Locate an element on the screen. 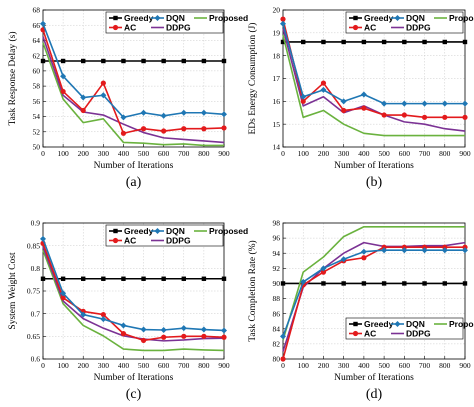  plot-frame is located at coordinates (133, 78).